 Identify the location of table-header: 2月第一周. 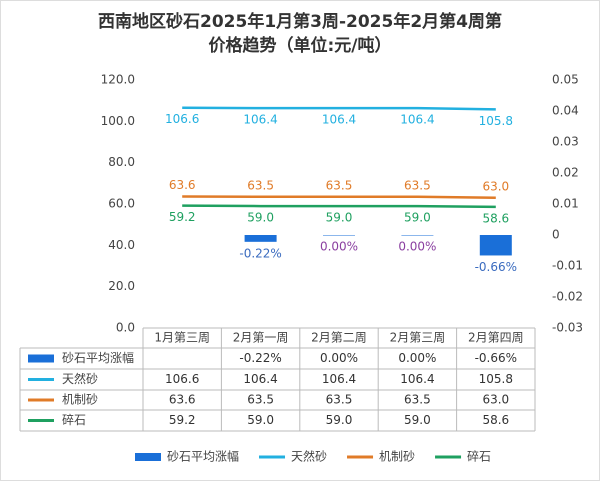
(261, 338).